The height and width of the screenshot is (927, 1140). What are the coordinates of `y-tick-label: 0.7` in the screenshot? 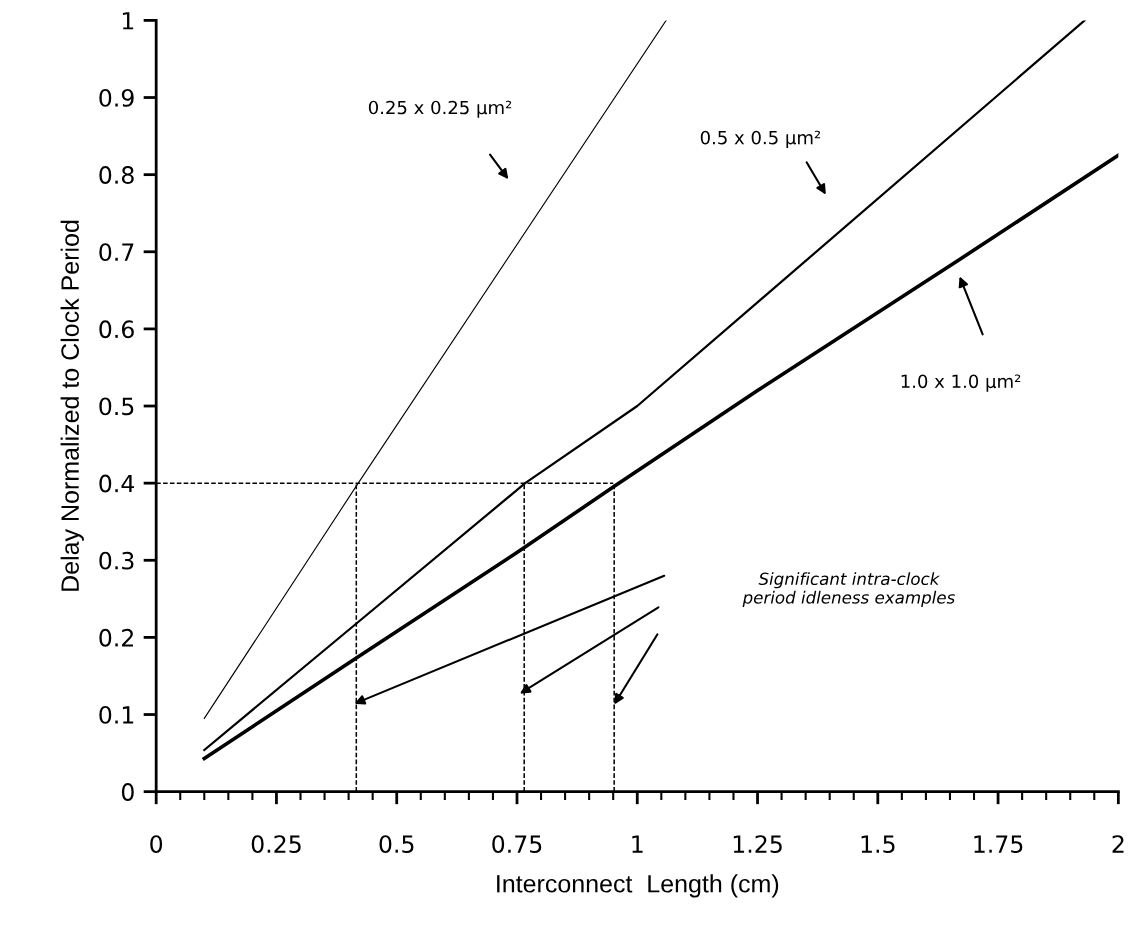 It's located at (116, 252).